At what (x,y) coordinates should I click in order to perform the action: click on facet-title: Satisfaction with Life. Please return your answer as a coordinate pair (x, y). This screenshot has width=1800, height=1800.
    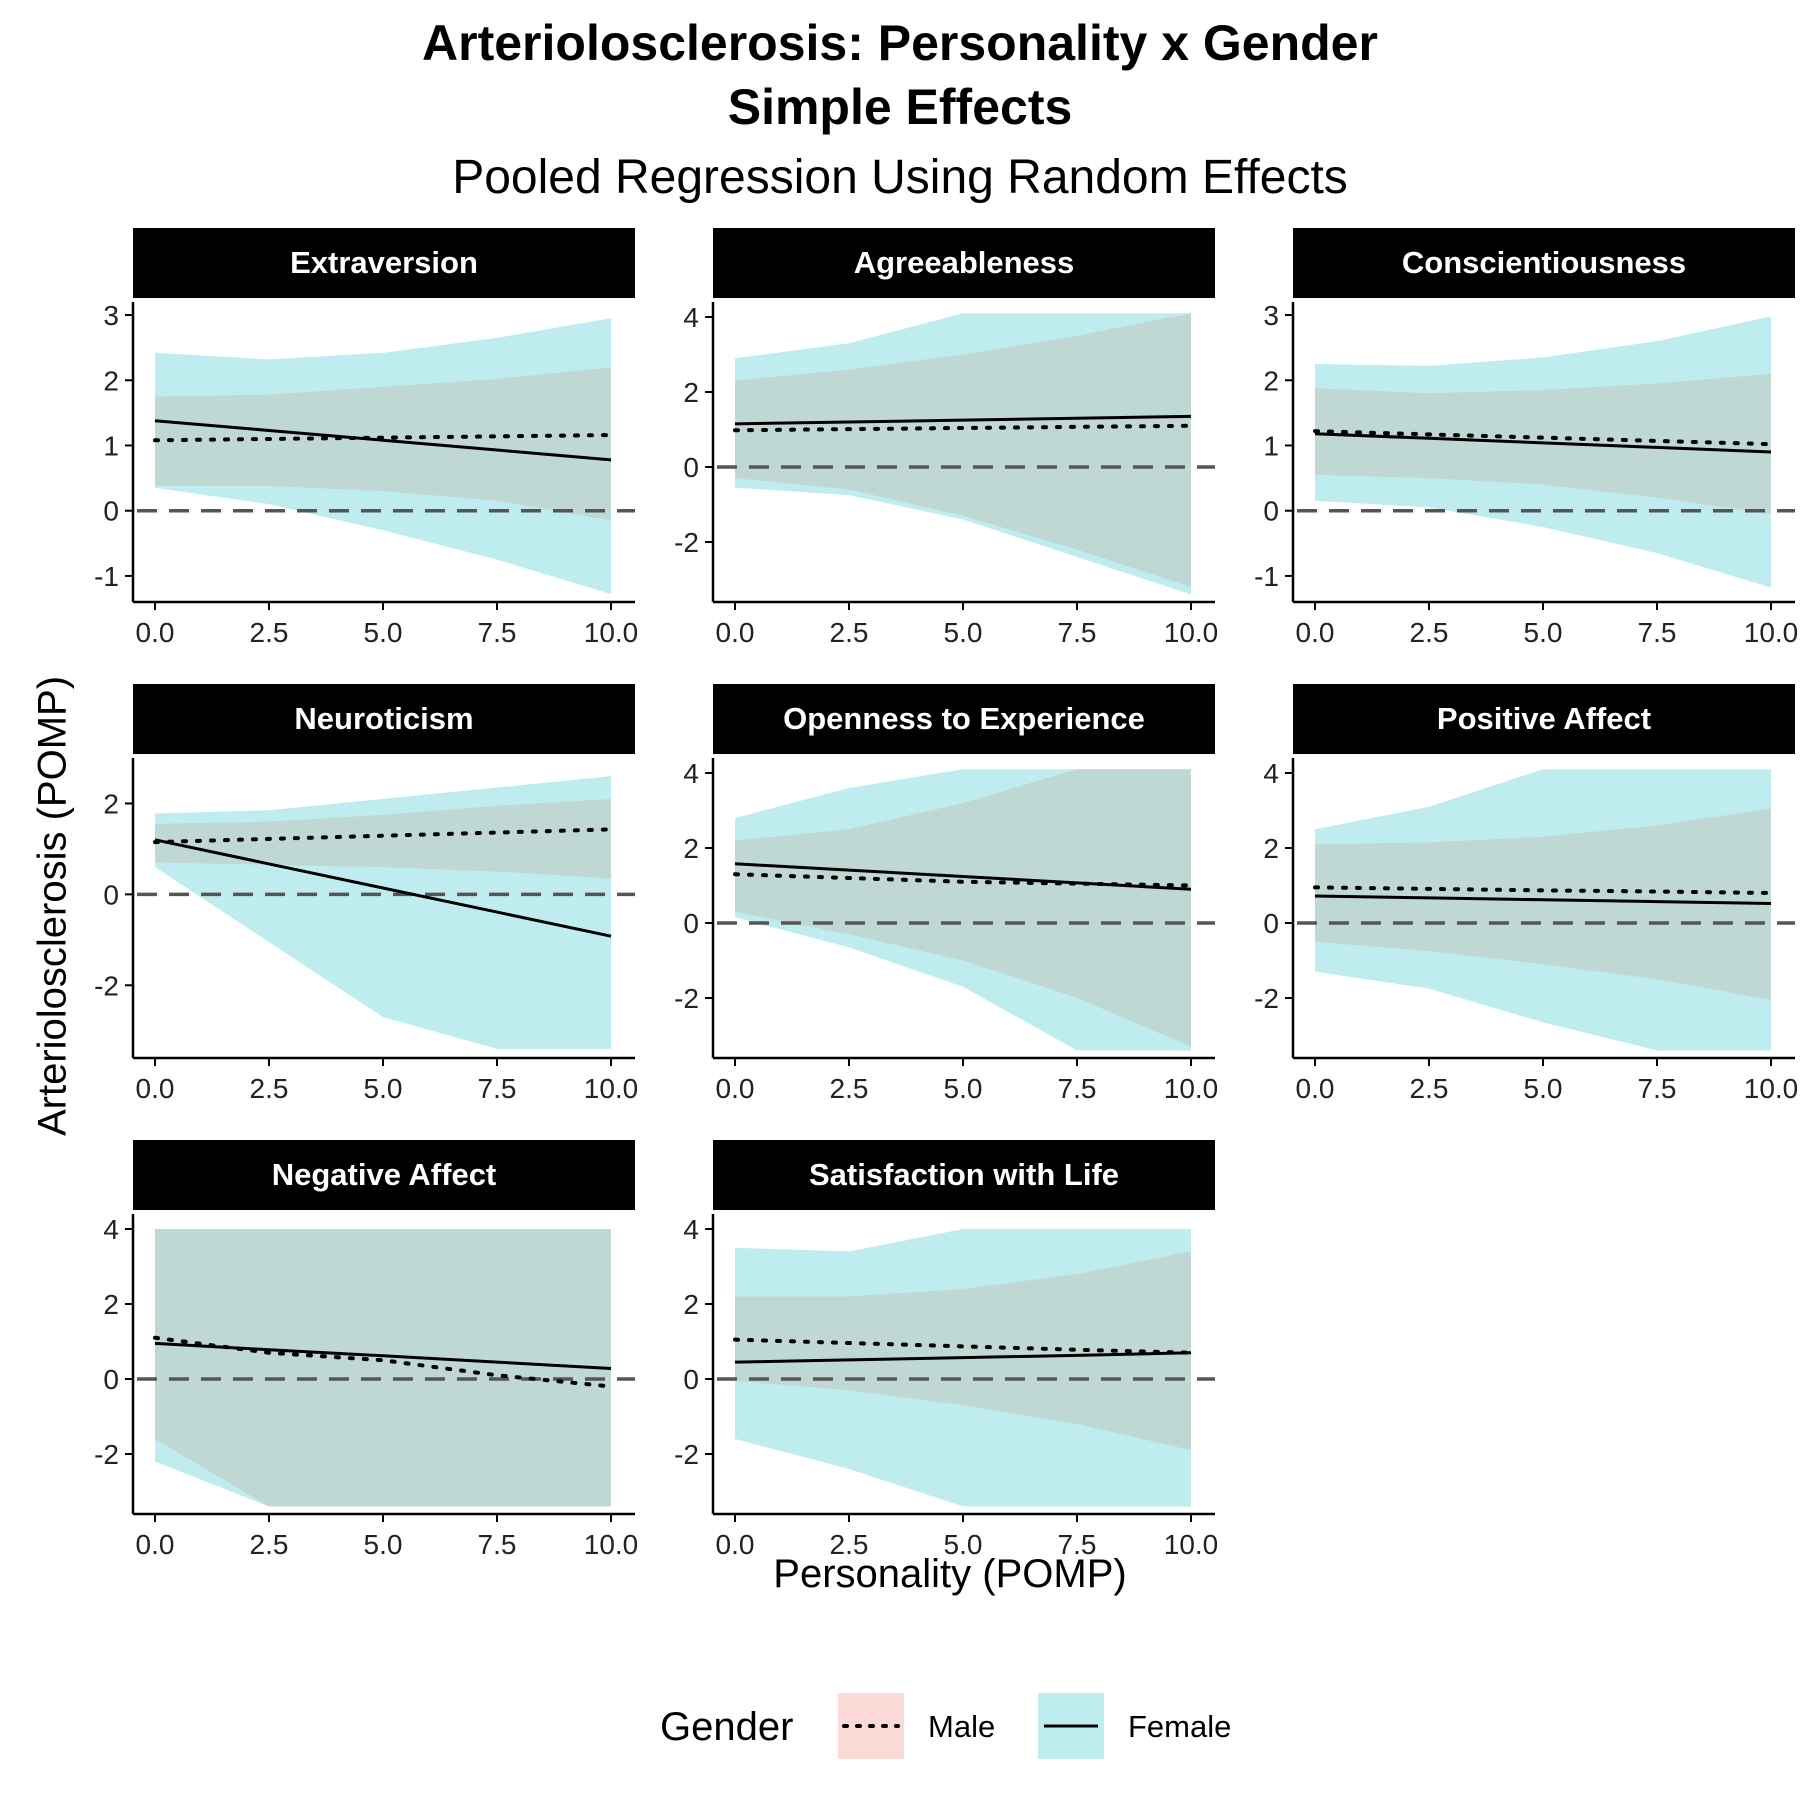
    Looking at the image, I should click on (964, 1174).